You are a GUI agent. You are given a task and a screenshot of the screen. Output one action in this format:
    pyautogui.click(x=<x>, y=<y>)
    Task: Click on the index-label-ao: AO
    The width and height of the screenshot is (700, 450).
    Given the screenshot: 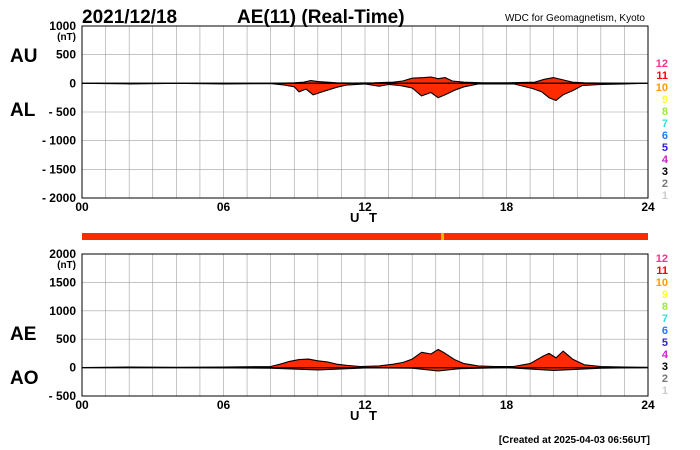 What is the action you would take?
    pyautogui.click(x=24, y=378)
    